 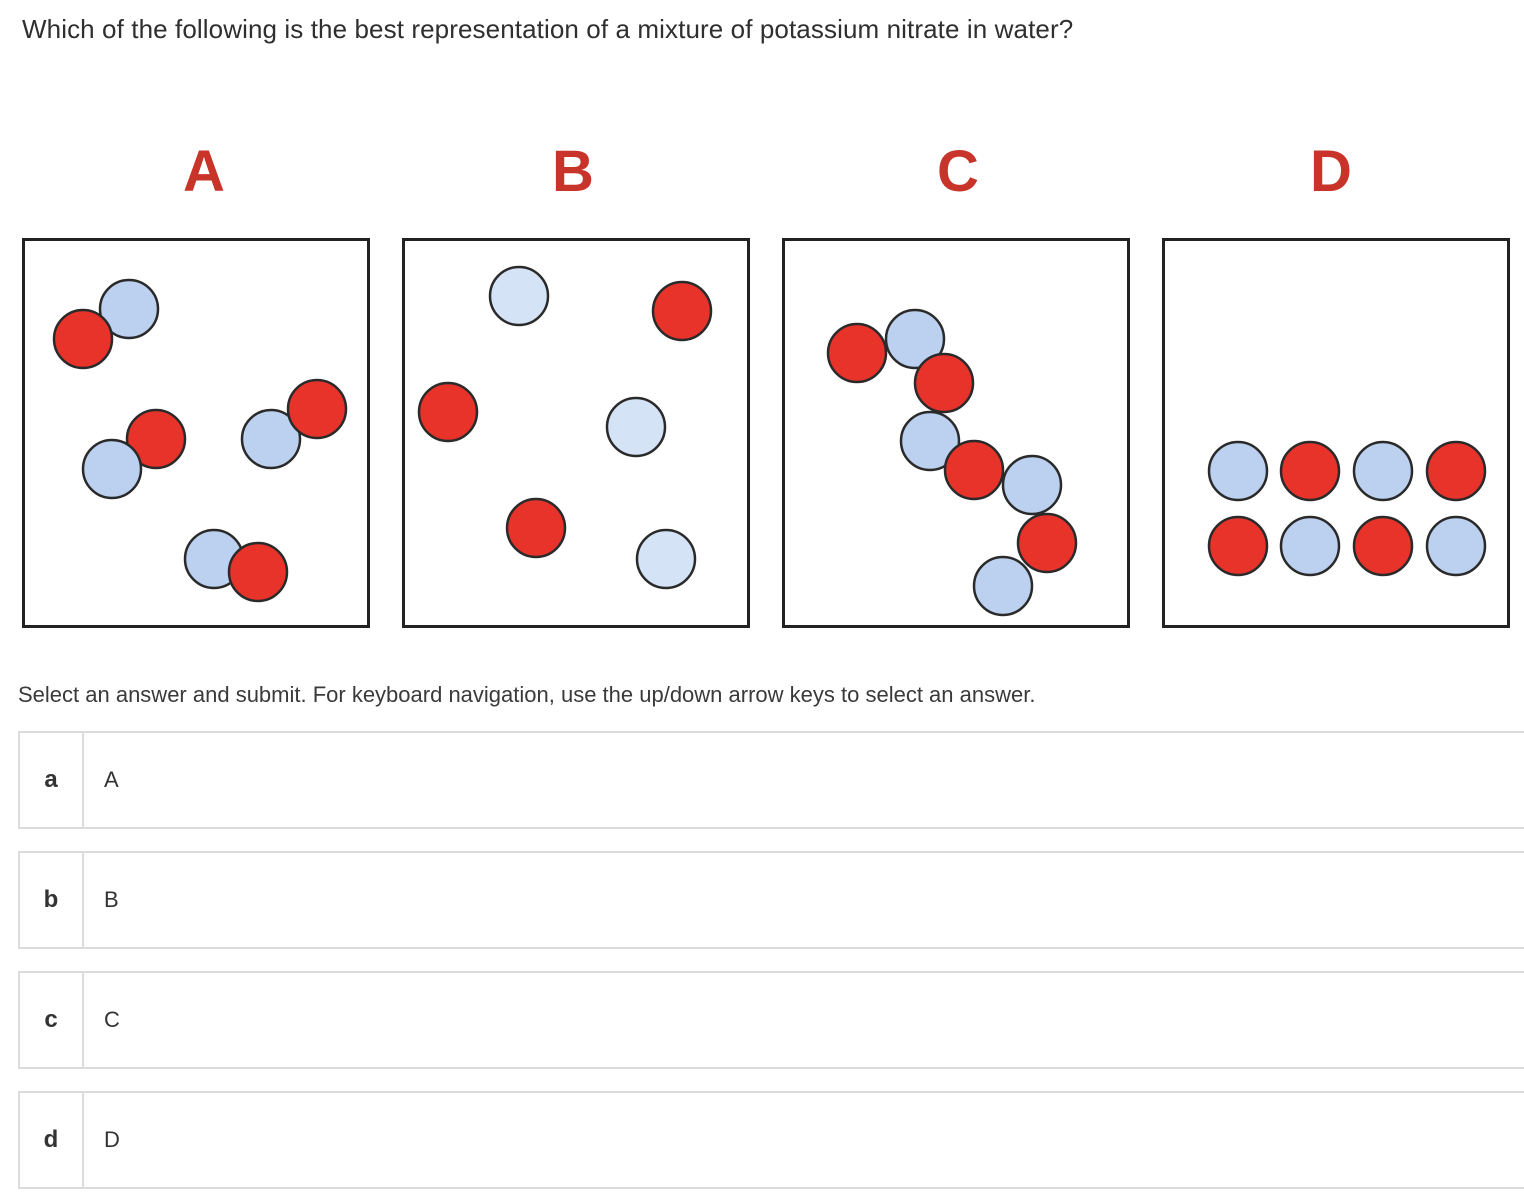 I want to click on option-text: A, so click(x=111, y=779).